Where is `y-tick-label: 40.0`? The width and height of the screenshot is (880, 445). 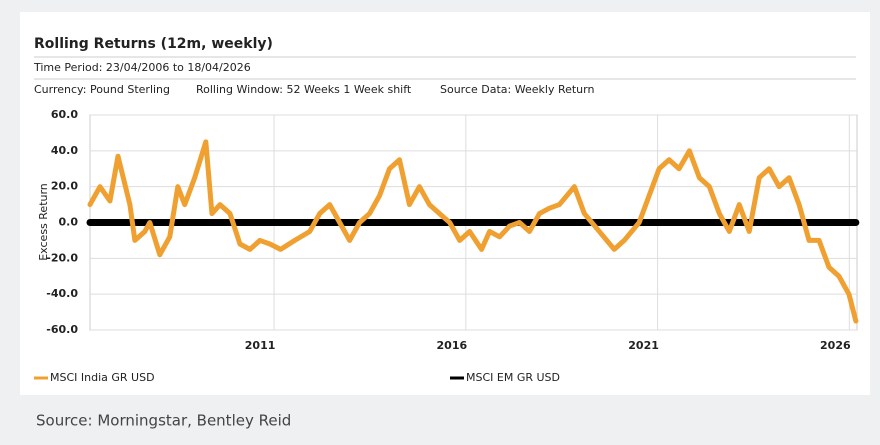 y-tick-label: 40.0 is located at coordinates (64, 150).